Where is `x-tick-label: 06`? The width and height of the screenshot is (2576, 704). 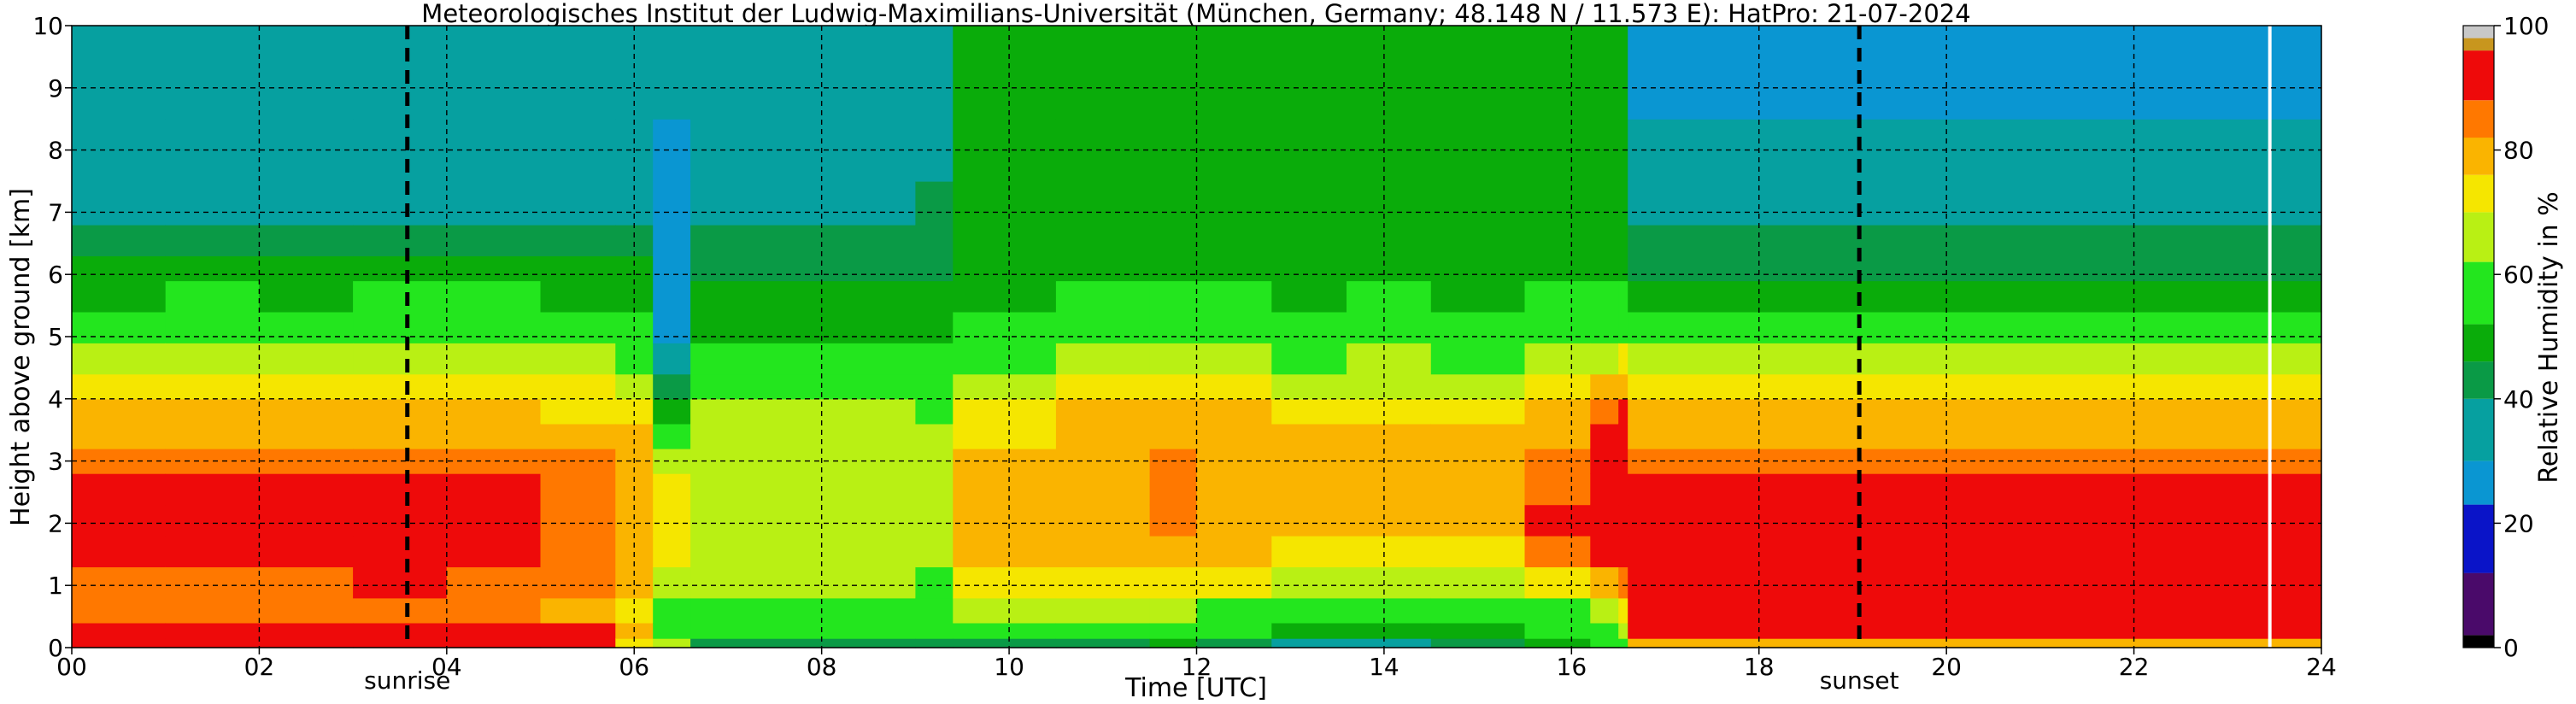 x-tick-label: 06 is located at coordinates (634, 667).